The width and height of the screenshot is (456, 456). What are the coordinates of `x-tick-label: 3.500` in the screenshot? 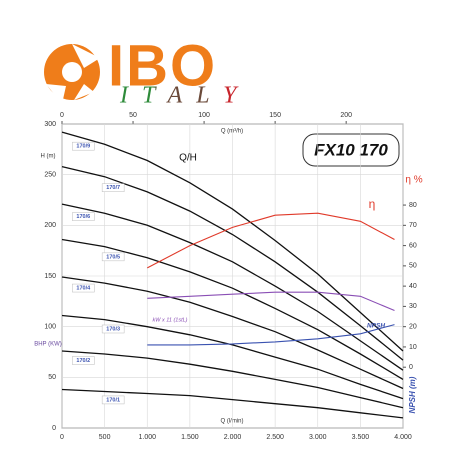 It's located at (361, 437).